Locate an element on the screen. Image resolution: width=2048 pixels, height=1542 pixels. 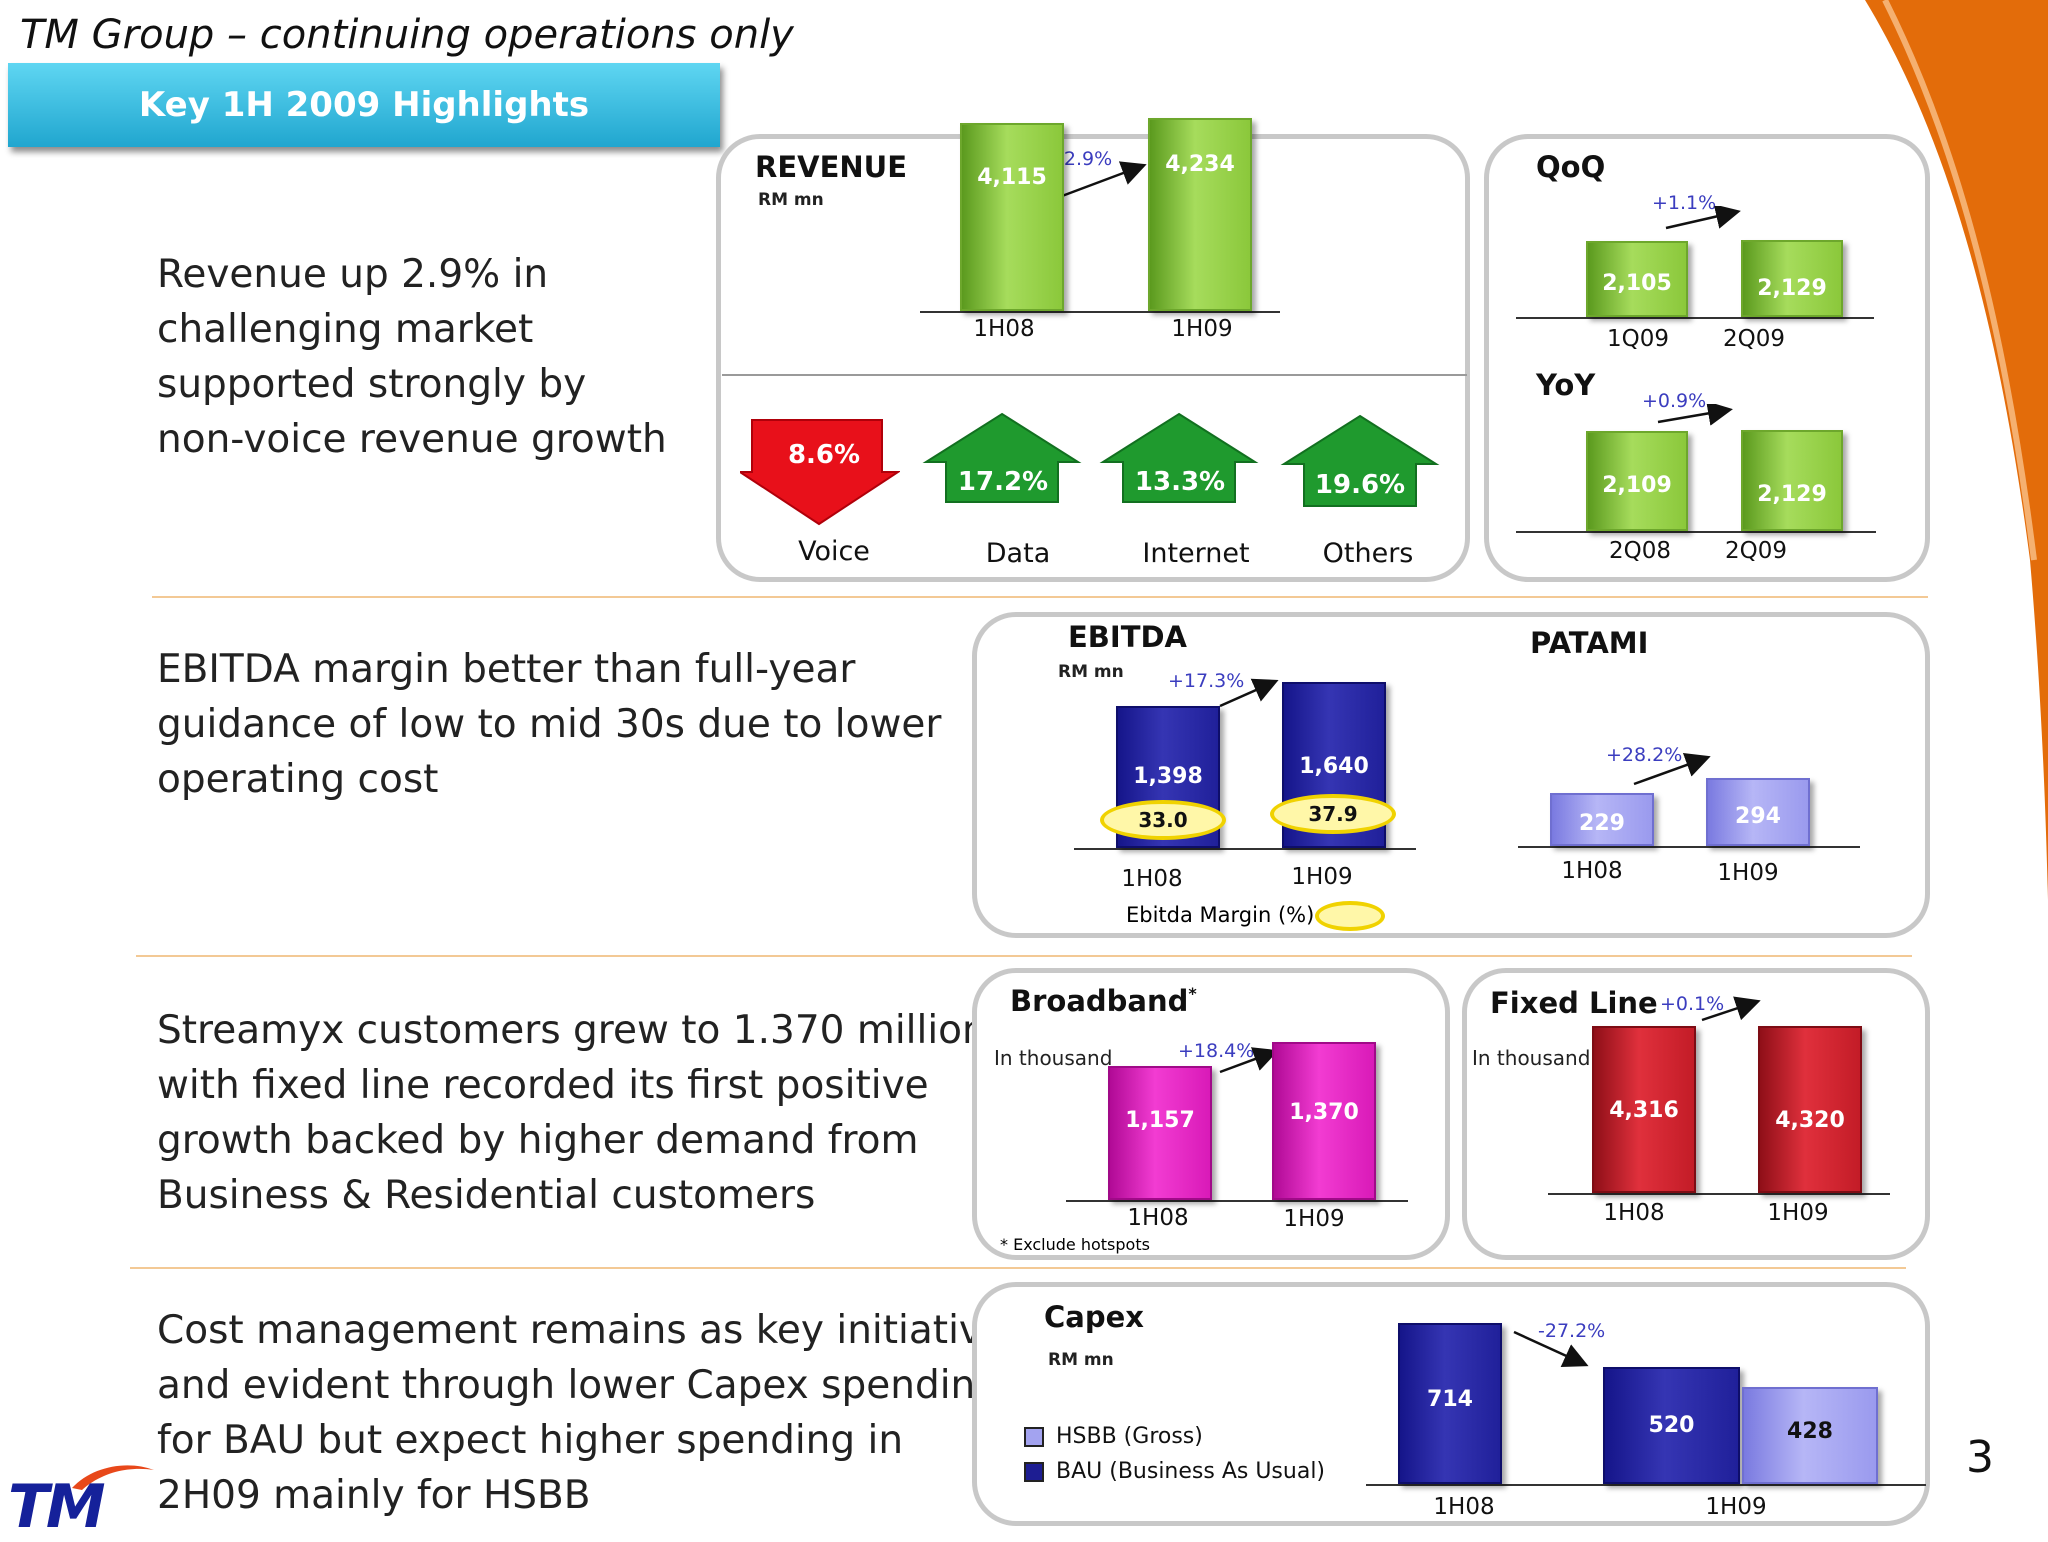
qoq-xlabel: 2Q09 is located at coordinates (1754, 339).